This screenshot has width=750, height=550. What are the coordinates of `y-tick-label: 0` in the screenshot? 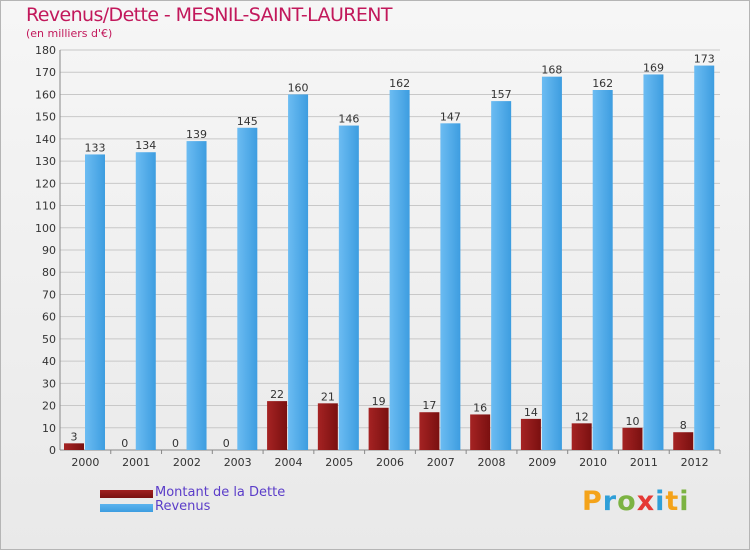 It's located at (52, 450).